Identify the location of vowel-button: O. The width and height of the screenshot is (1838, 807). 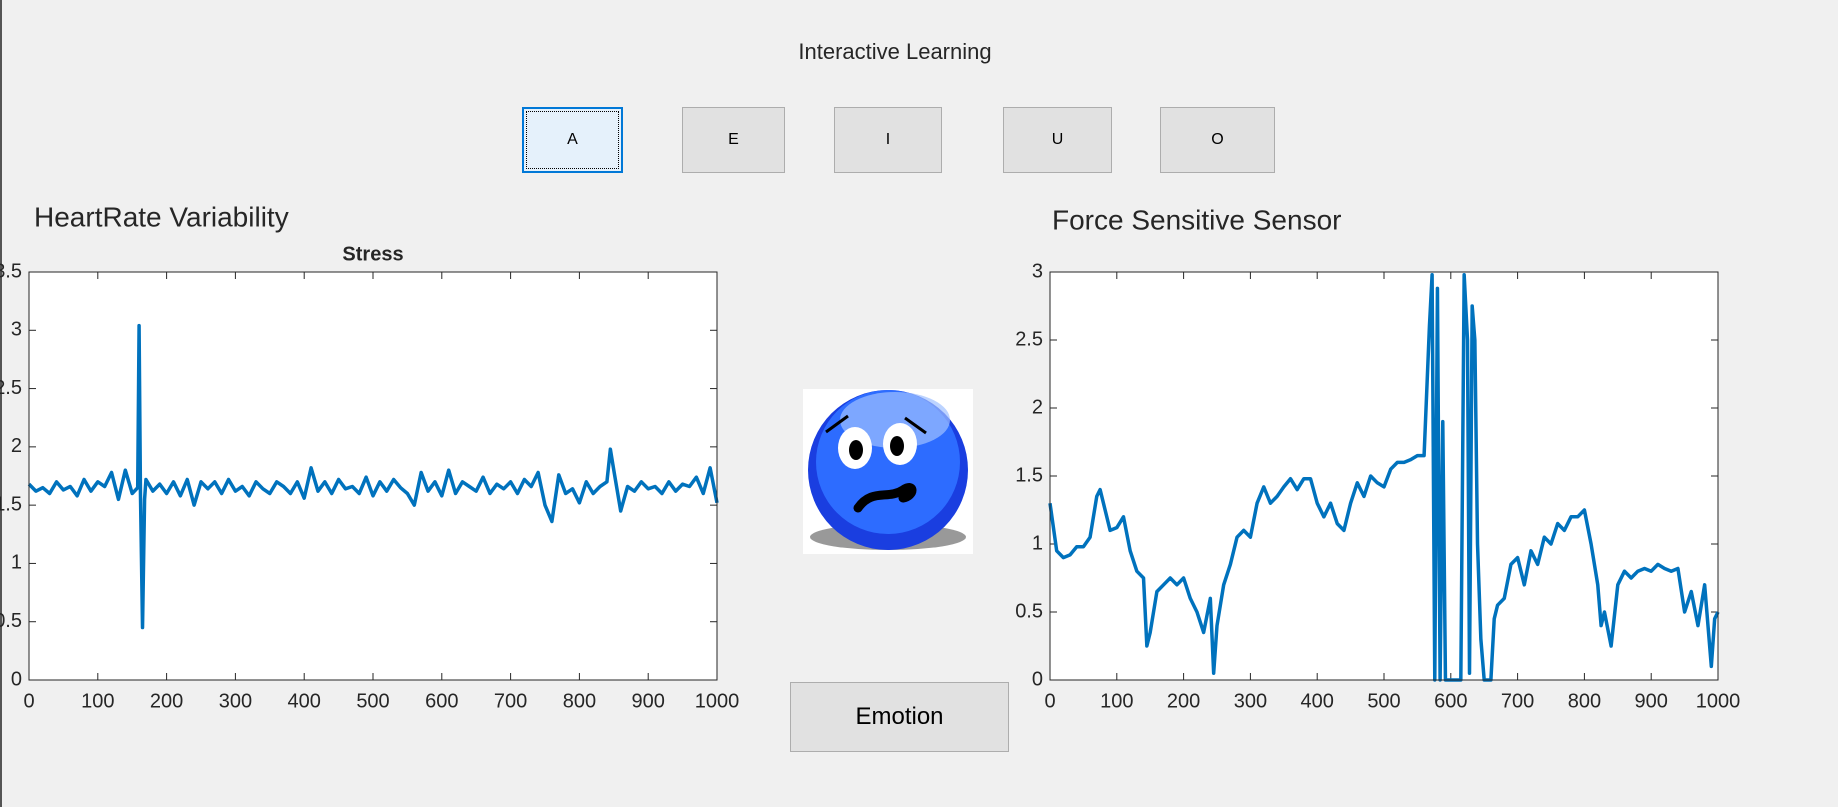
(1217, 140).